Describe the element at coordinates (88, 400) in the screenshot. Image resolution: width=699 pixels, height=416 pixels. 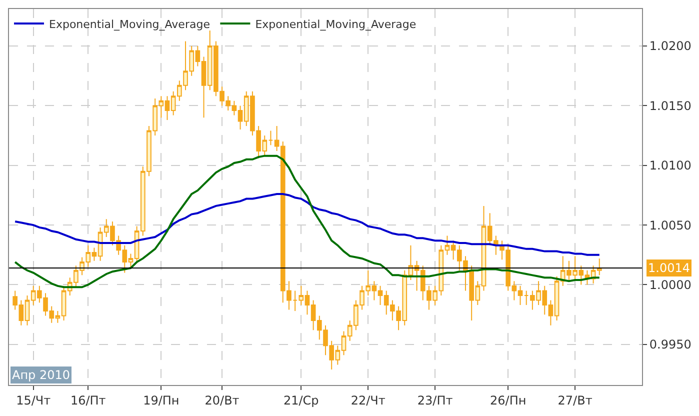
I see `x-tick-label: 16/Пт` at that location.